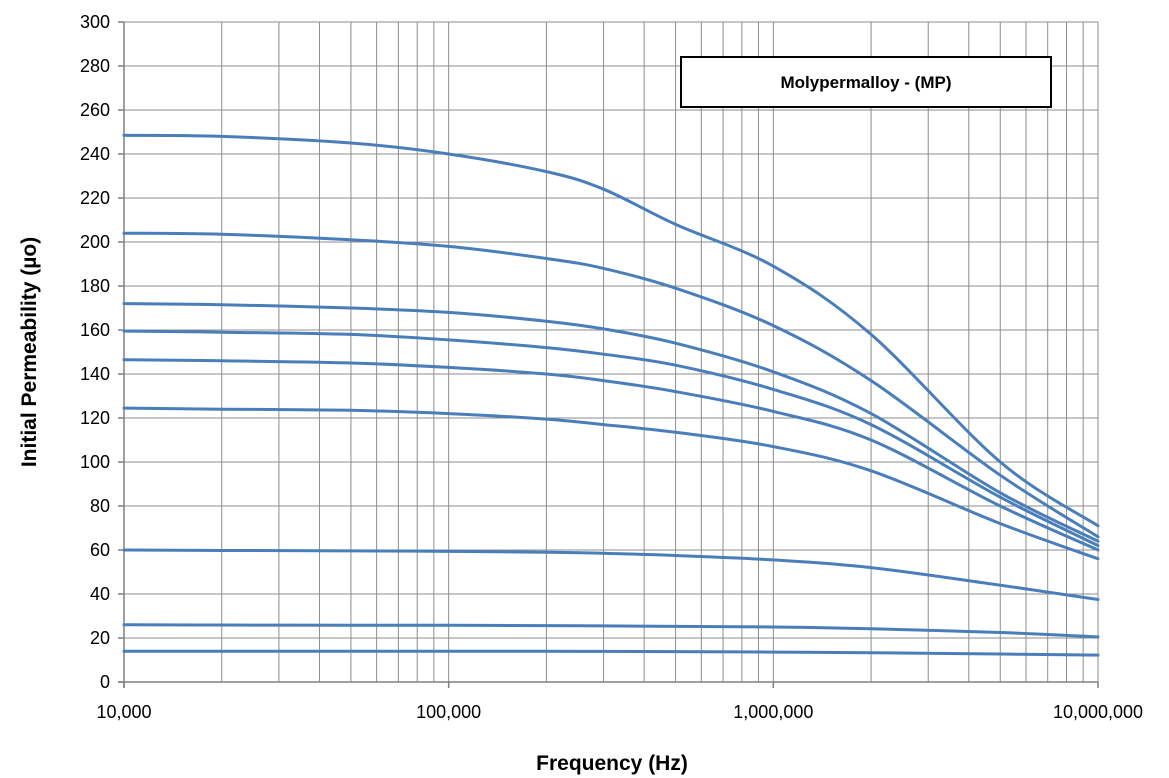 The height and width of the screenshot is (778, 1169). What do you see at coordinates (29, 352) in the screenshot?
I see `y-axis-title: Initial Permeability (µo)` at bounding box center [29, 352].